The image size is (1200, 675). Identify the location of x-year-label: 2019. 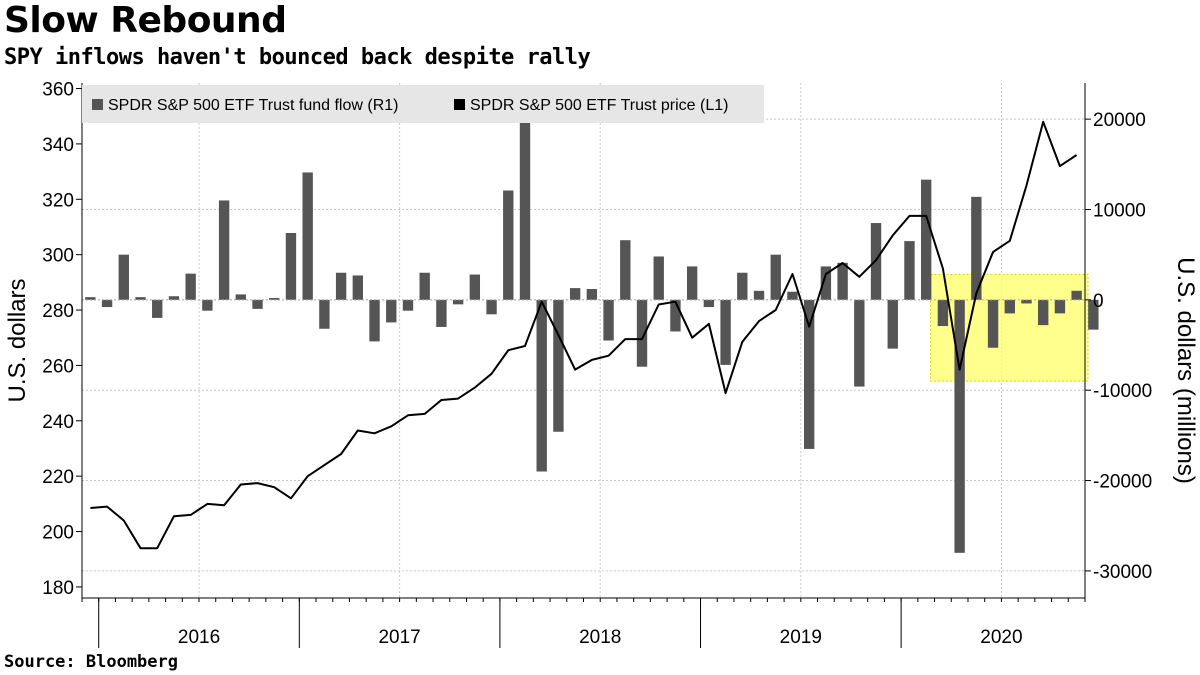
(801, 637).